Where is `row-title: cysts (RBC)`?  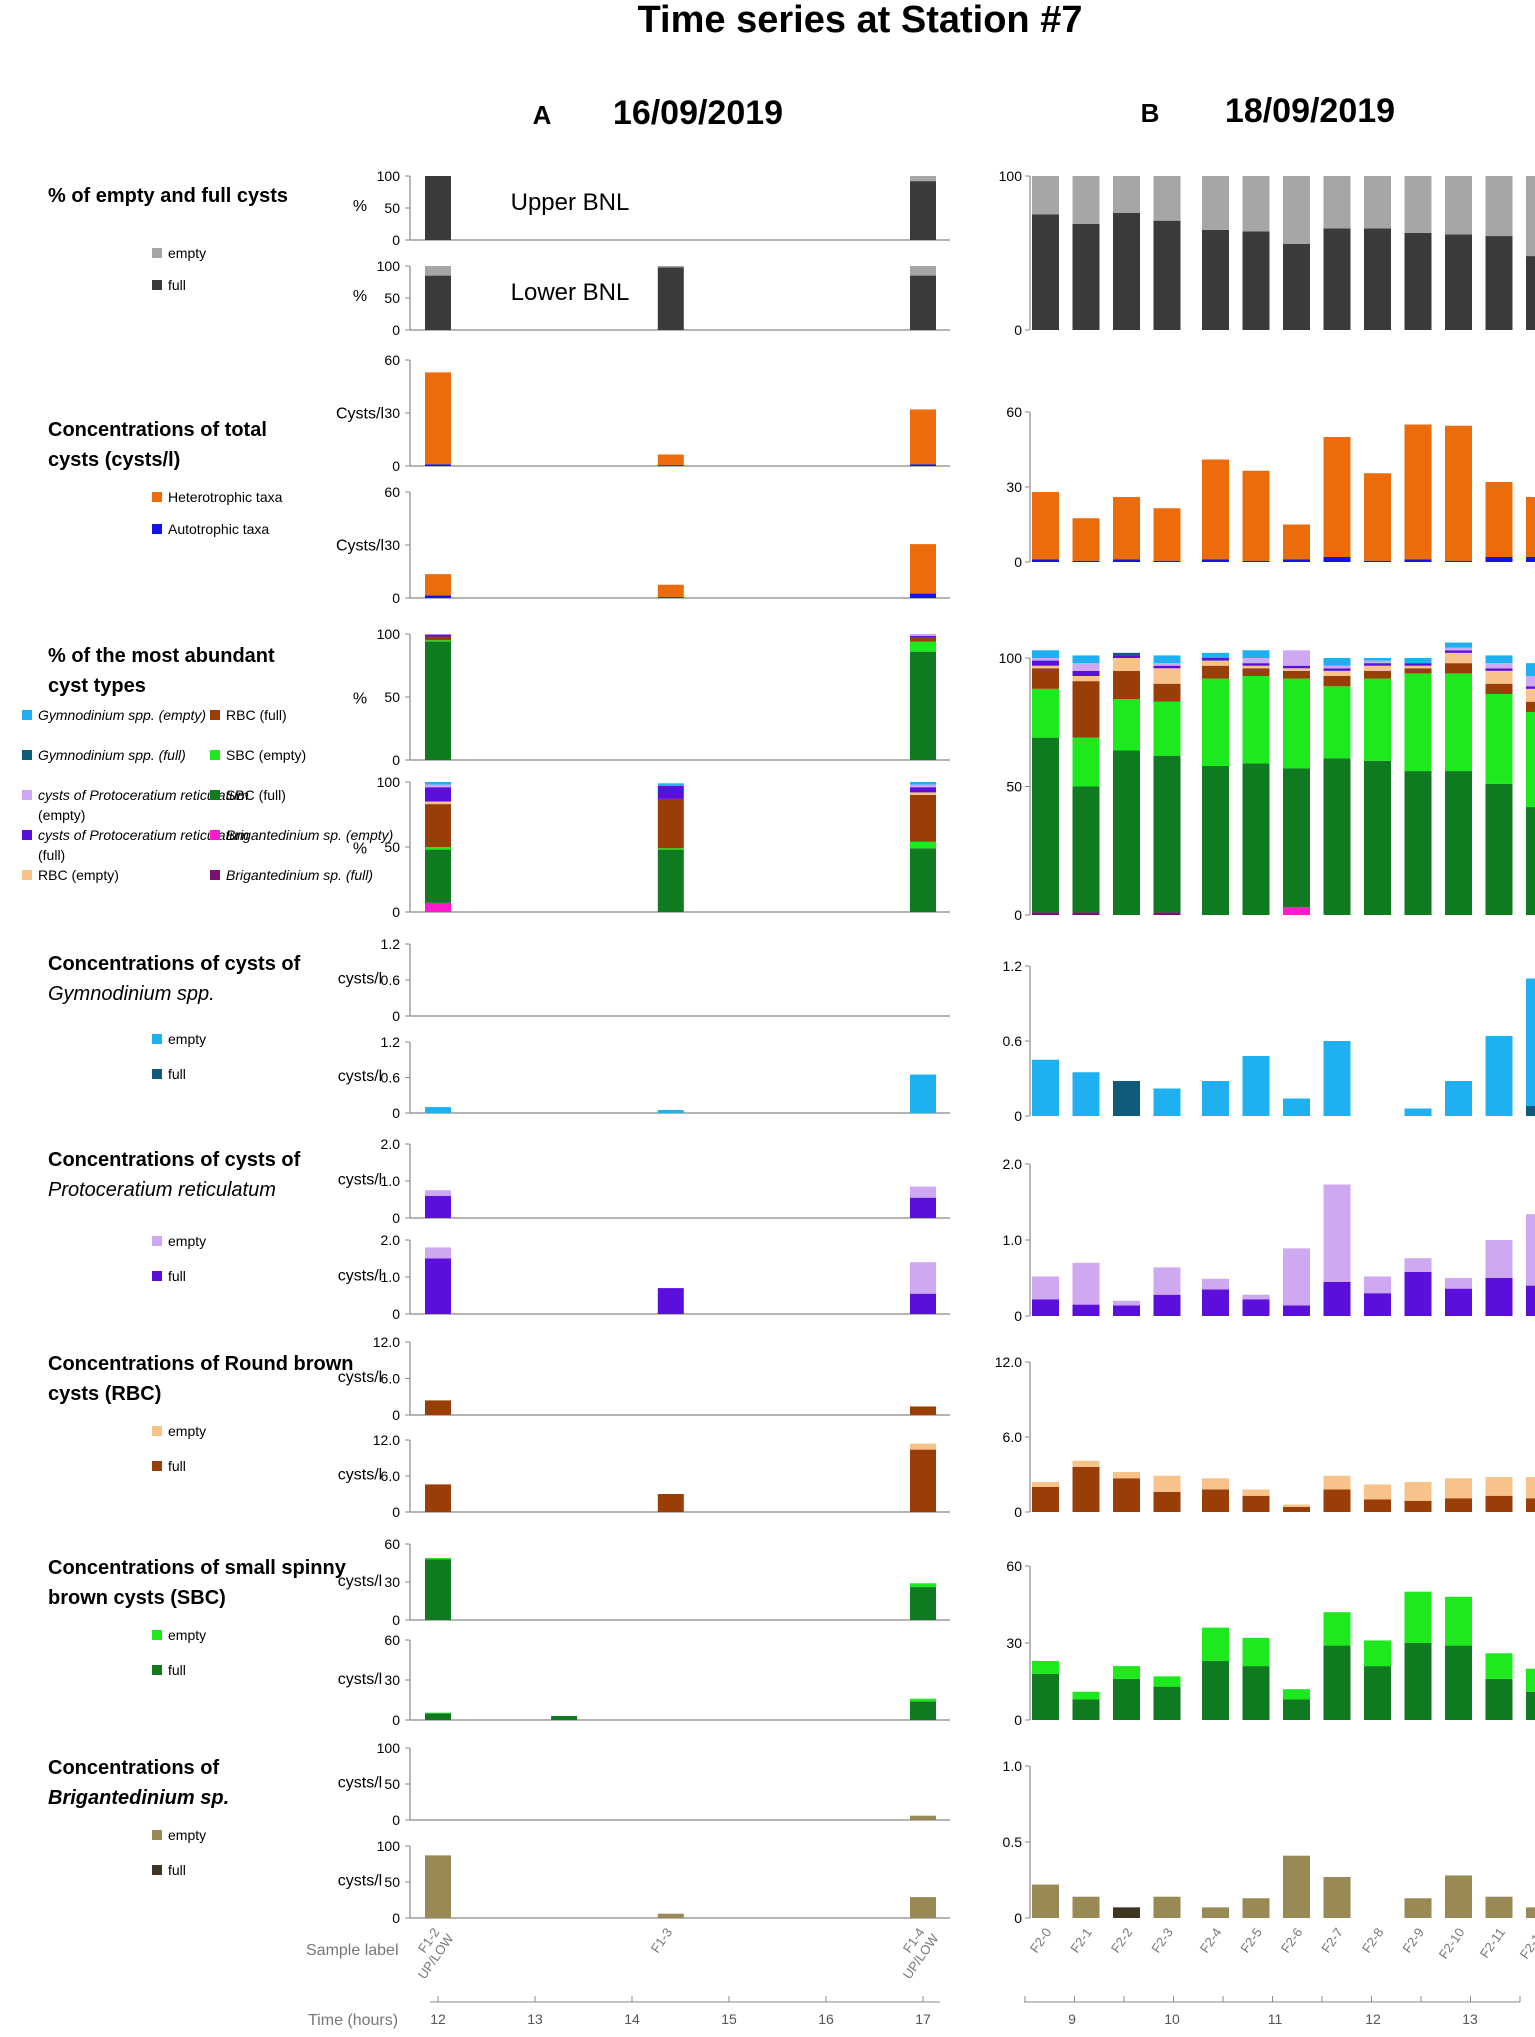 row-title: cysts (RBC) is located at coordinates (104, 1394).